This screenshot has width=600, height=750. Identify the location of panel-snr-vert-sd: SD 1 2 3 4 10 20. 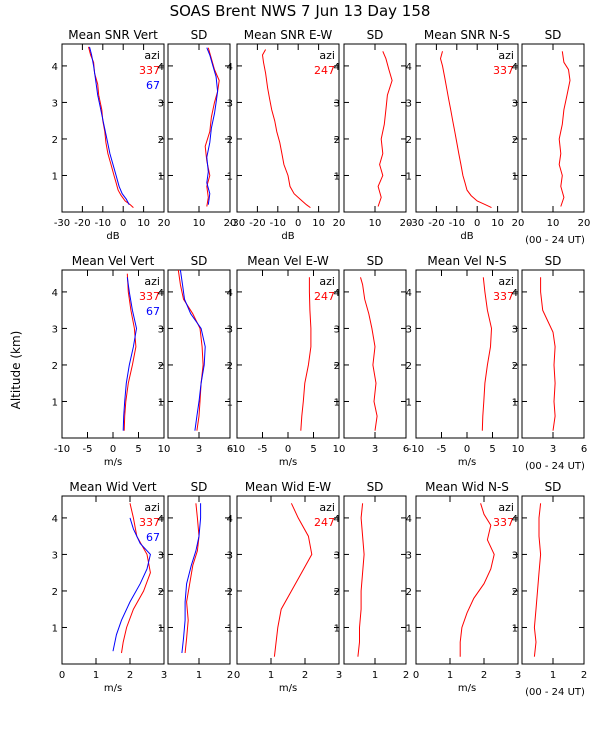
(197, 128).